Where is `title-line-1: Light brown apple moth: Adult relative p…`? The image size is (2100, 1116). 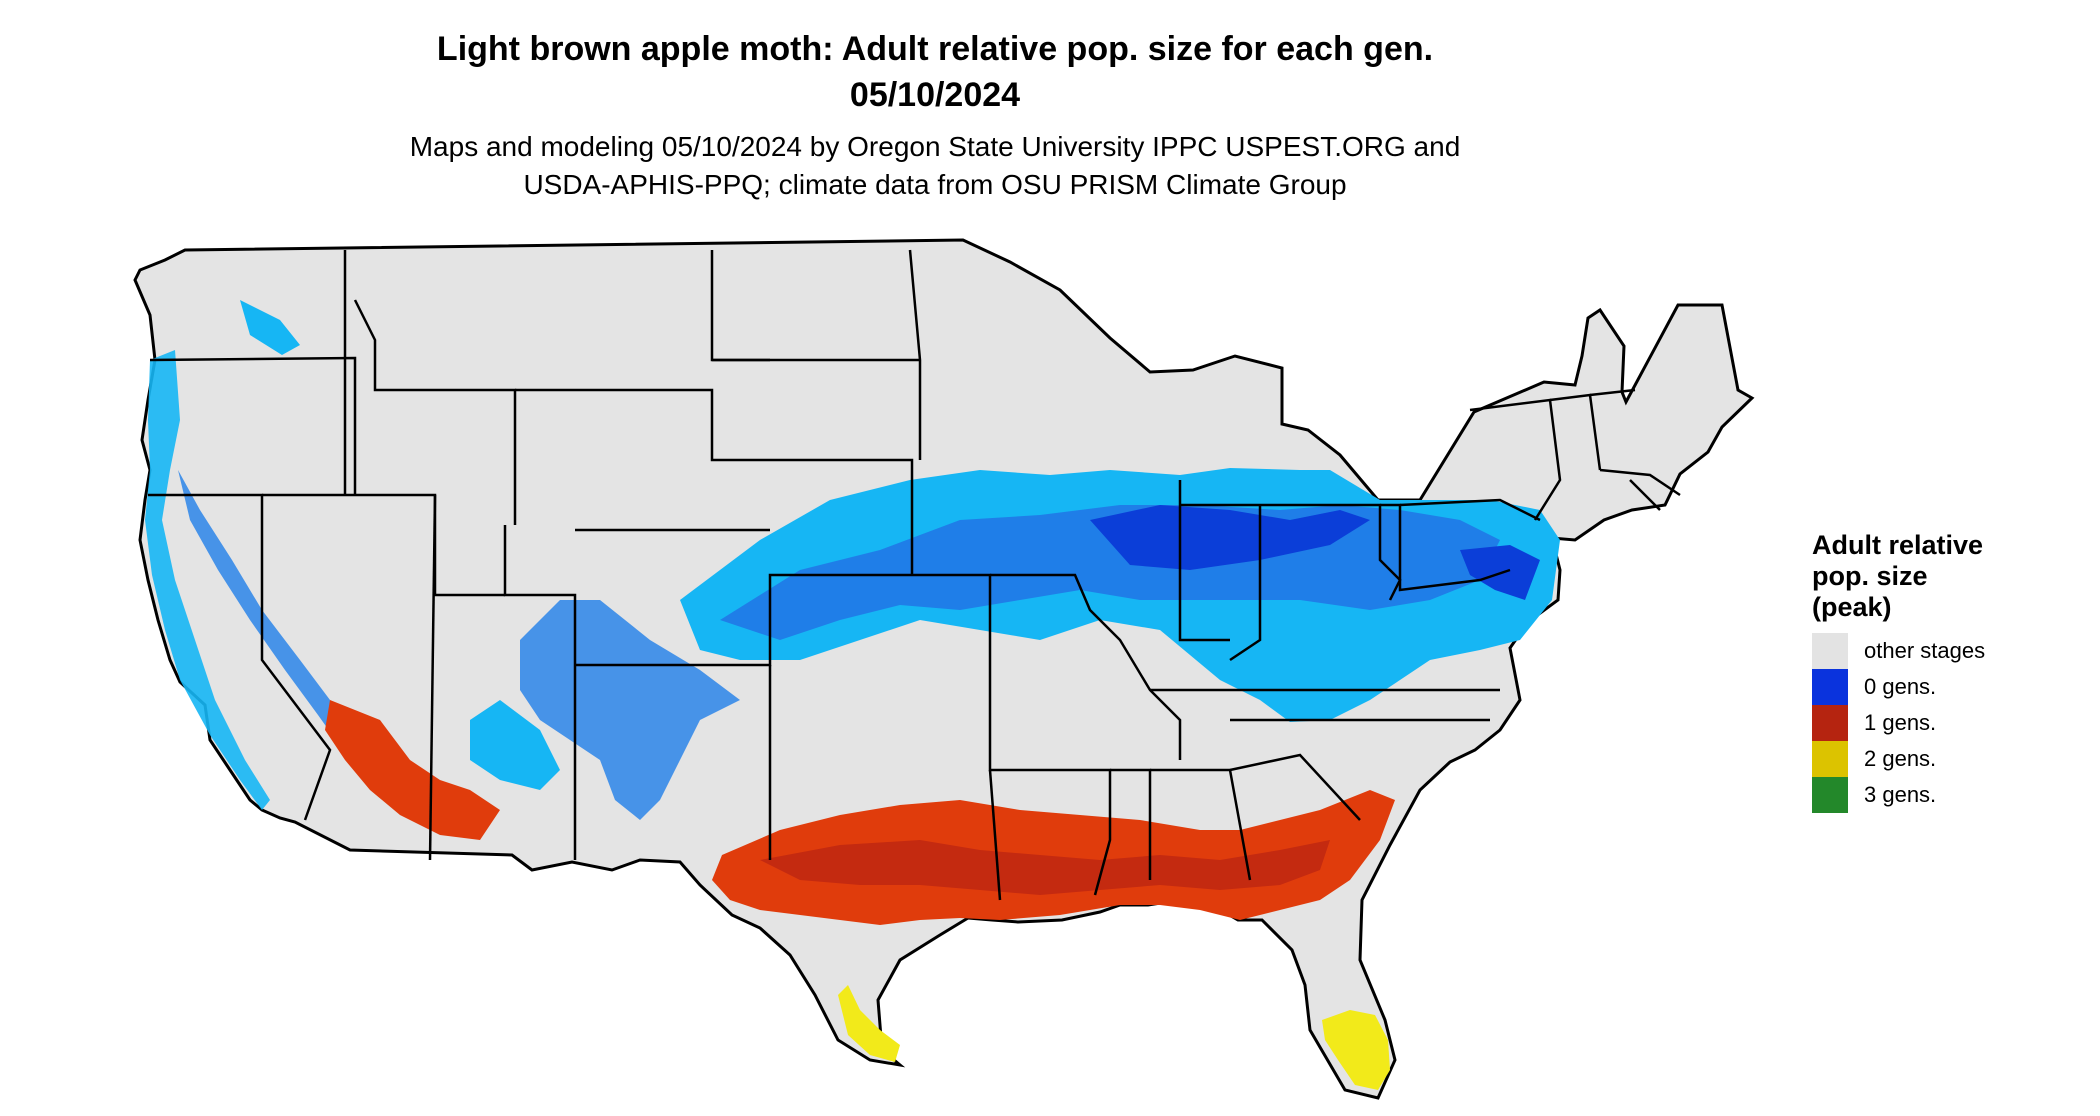
title-line-1: Light brown apple moth: Adult relative p… is located at coordinates (935, 49).